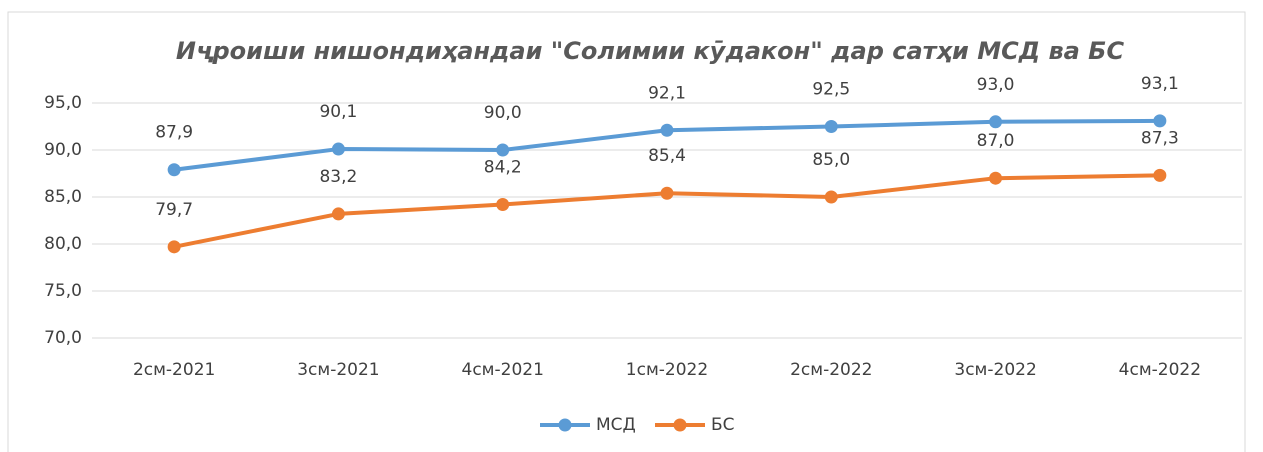  What do you see at coordinates (1160, 370) in the screenshot?
I see `x-tick-label: 4см-2022` at bounding box center [1160, 370].